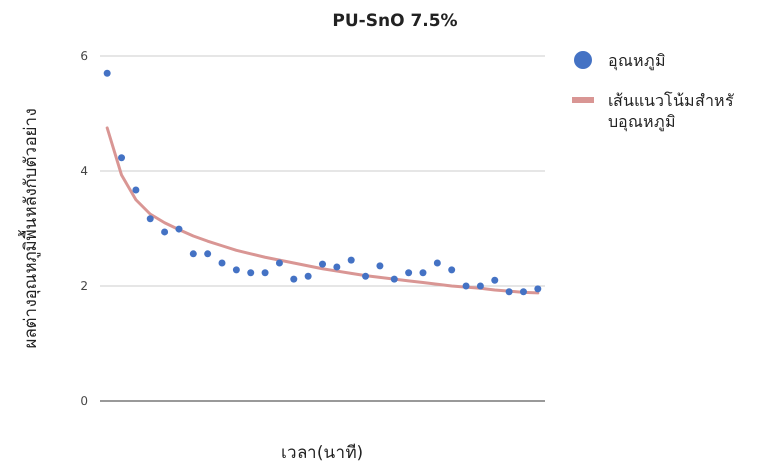  What do you see at coordinates (84, 401) in the screenshot?
I see `y-tick-label: 0` at bounding box center [84, 401].